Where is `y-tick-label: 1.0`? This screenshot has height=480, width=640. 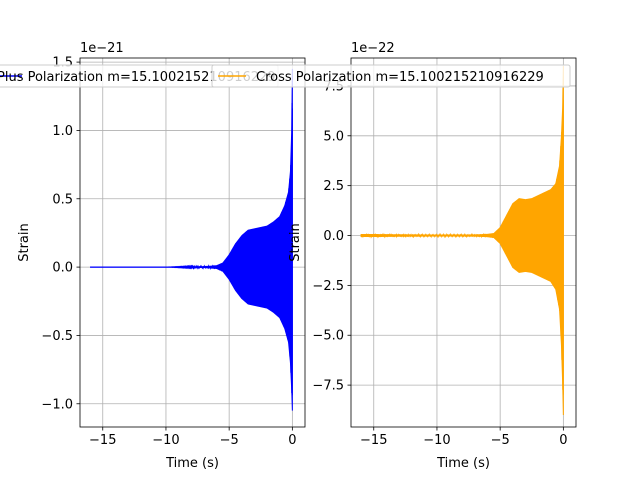
y-tick-label: 1.0 is located at coordinates (62, 131).